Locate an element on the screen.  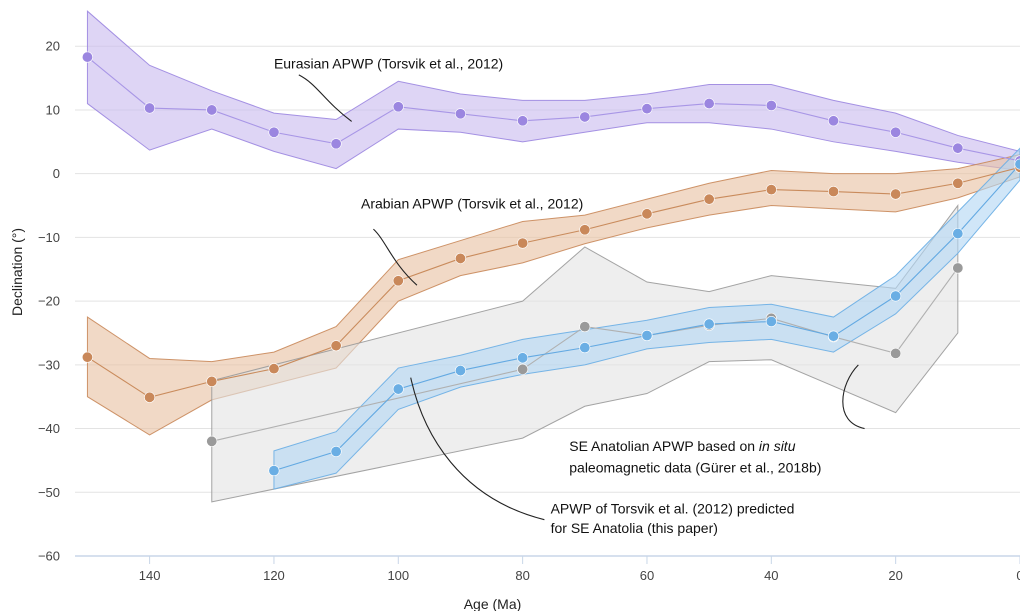
leader-eurasian is located at coordinates (325, 98).